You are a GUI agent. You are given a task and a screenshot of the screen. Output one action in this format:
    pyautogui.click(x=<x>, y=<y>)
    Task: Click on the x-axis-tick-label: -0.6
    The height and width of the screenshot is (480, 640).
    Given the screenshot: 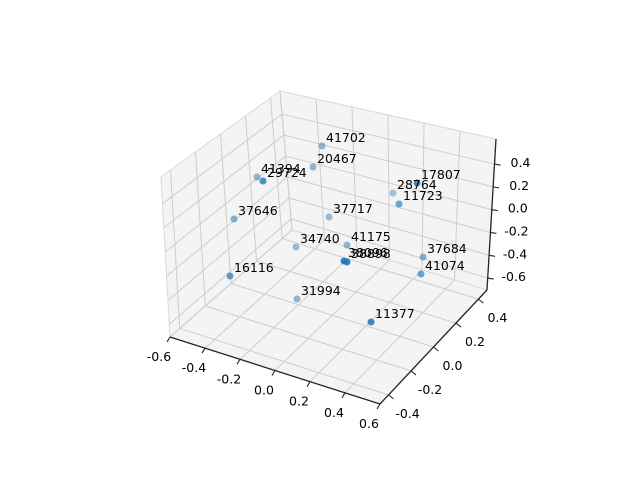 What is the action you would take?
    pyautogui.click(x=159, y=356)
    